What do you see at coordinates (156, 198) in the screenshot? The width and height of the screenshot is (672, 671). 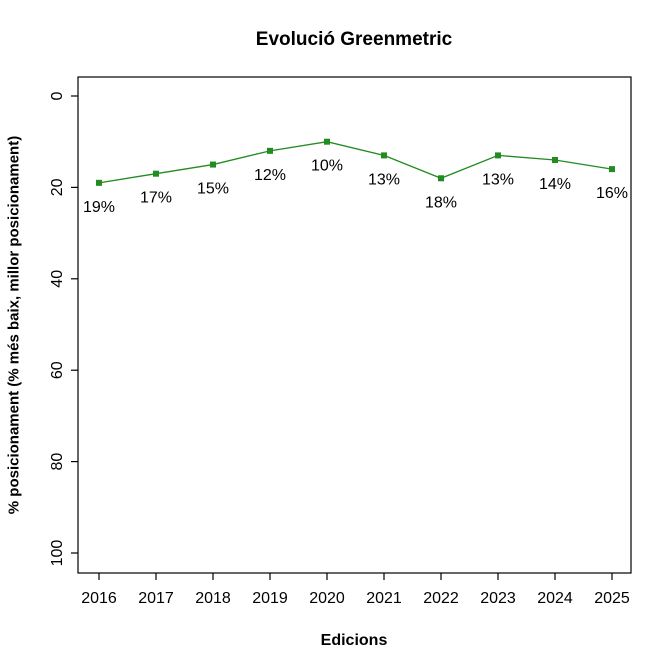 I see `data-point-label: 17%` at bounding box center [156, 198].